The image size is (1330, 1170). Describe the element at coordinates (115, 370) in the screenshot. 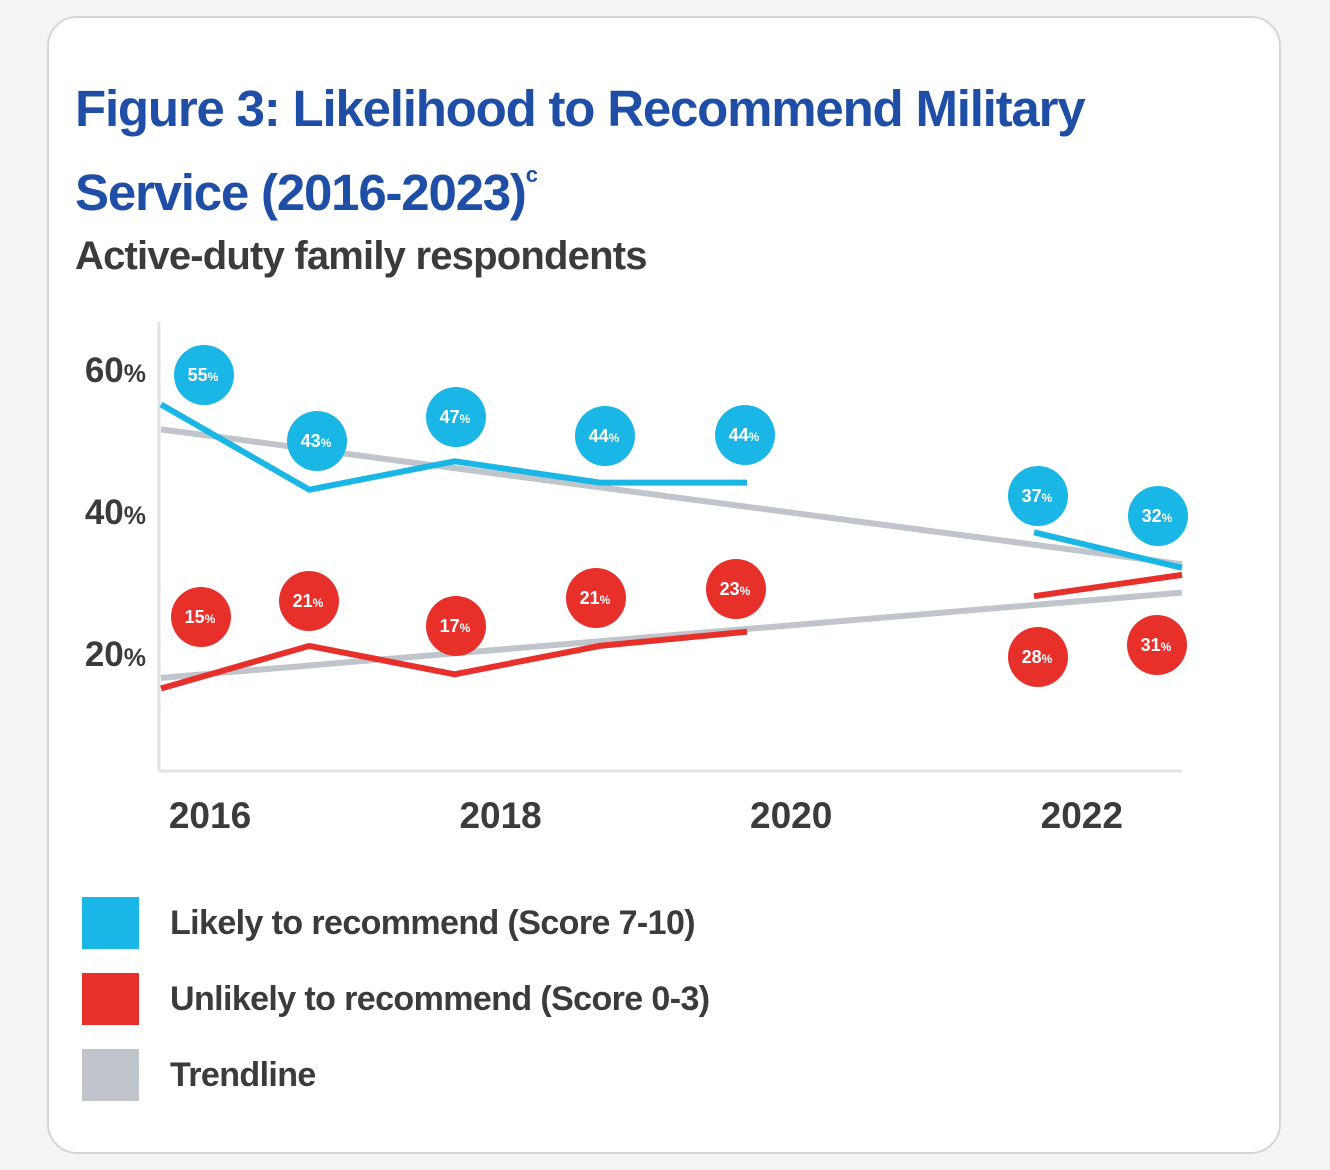

I see `y-tick-label: 60%` at that location.